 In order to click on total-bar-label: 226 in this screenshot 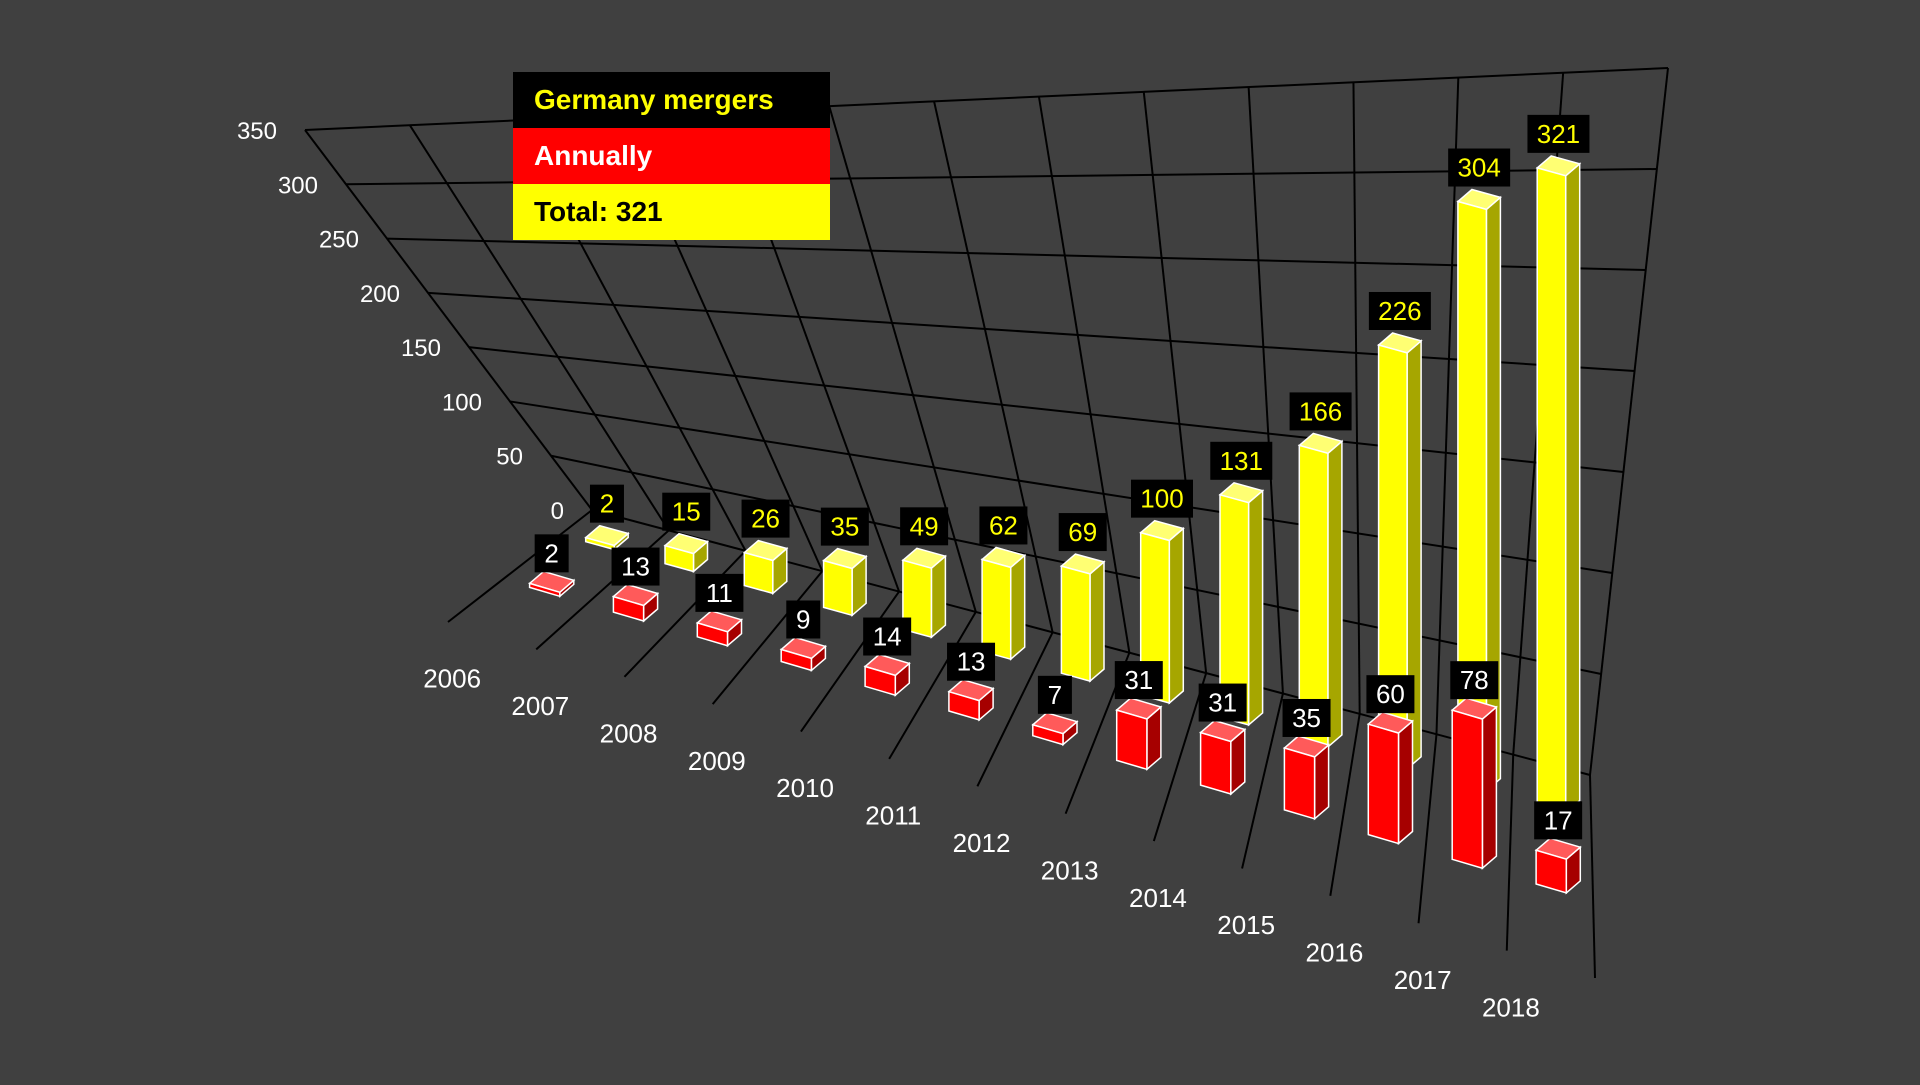, I will do `click(1399, 310)`.